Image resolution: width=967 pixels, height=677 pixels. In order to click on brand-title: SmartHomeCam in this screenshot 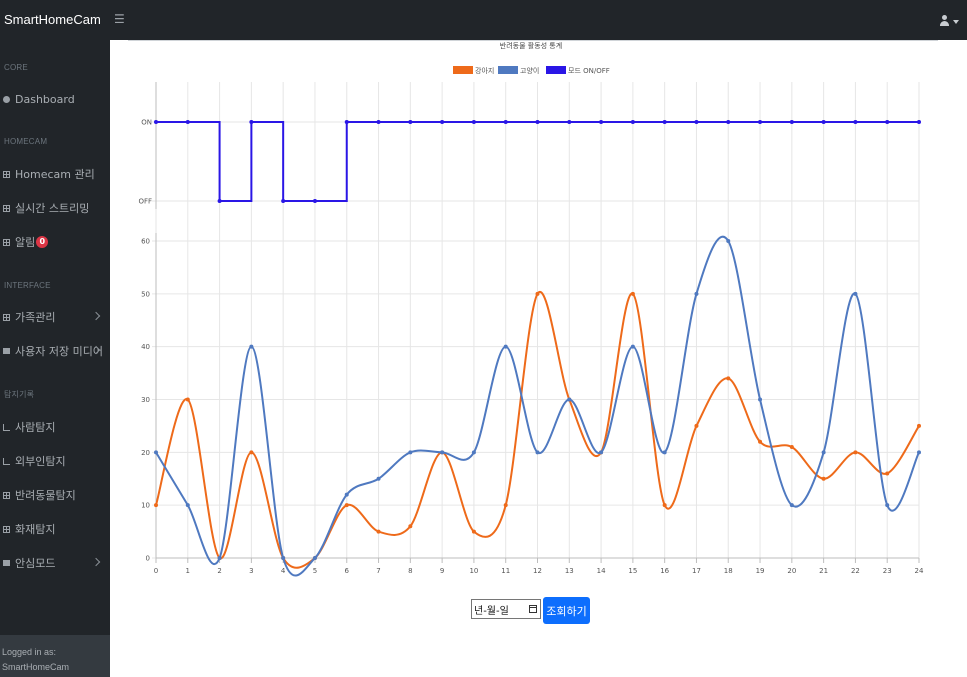, I will do `click(52, 19)`.